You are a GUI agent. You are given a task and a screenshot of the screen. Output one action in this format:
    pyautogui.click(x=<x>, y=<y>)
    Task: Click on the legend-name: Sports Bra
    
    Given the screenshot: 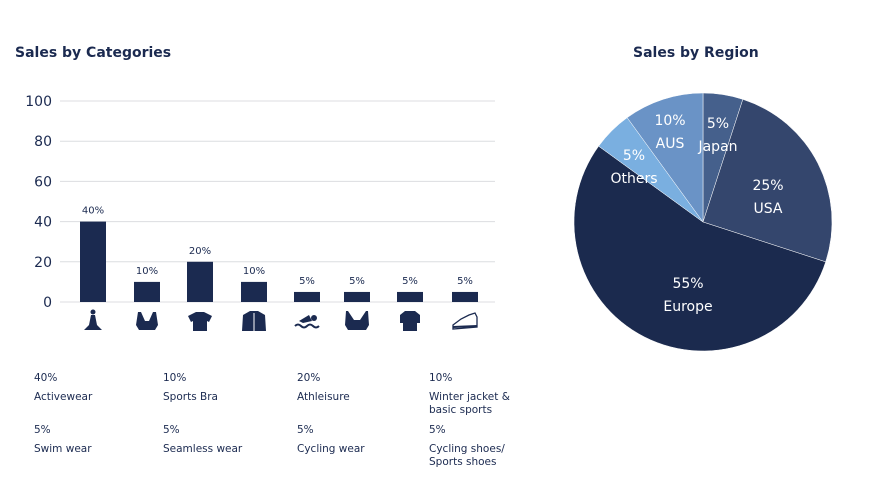 What is the action you would take?
    pyautogui.click(x=190, y=397)
    